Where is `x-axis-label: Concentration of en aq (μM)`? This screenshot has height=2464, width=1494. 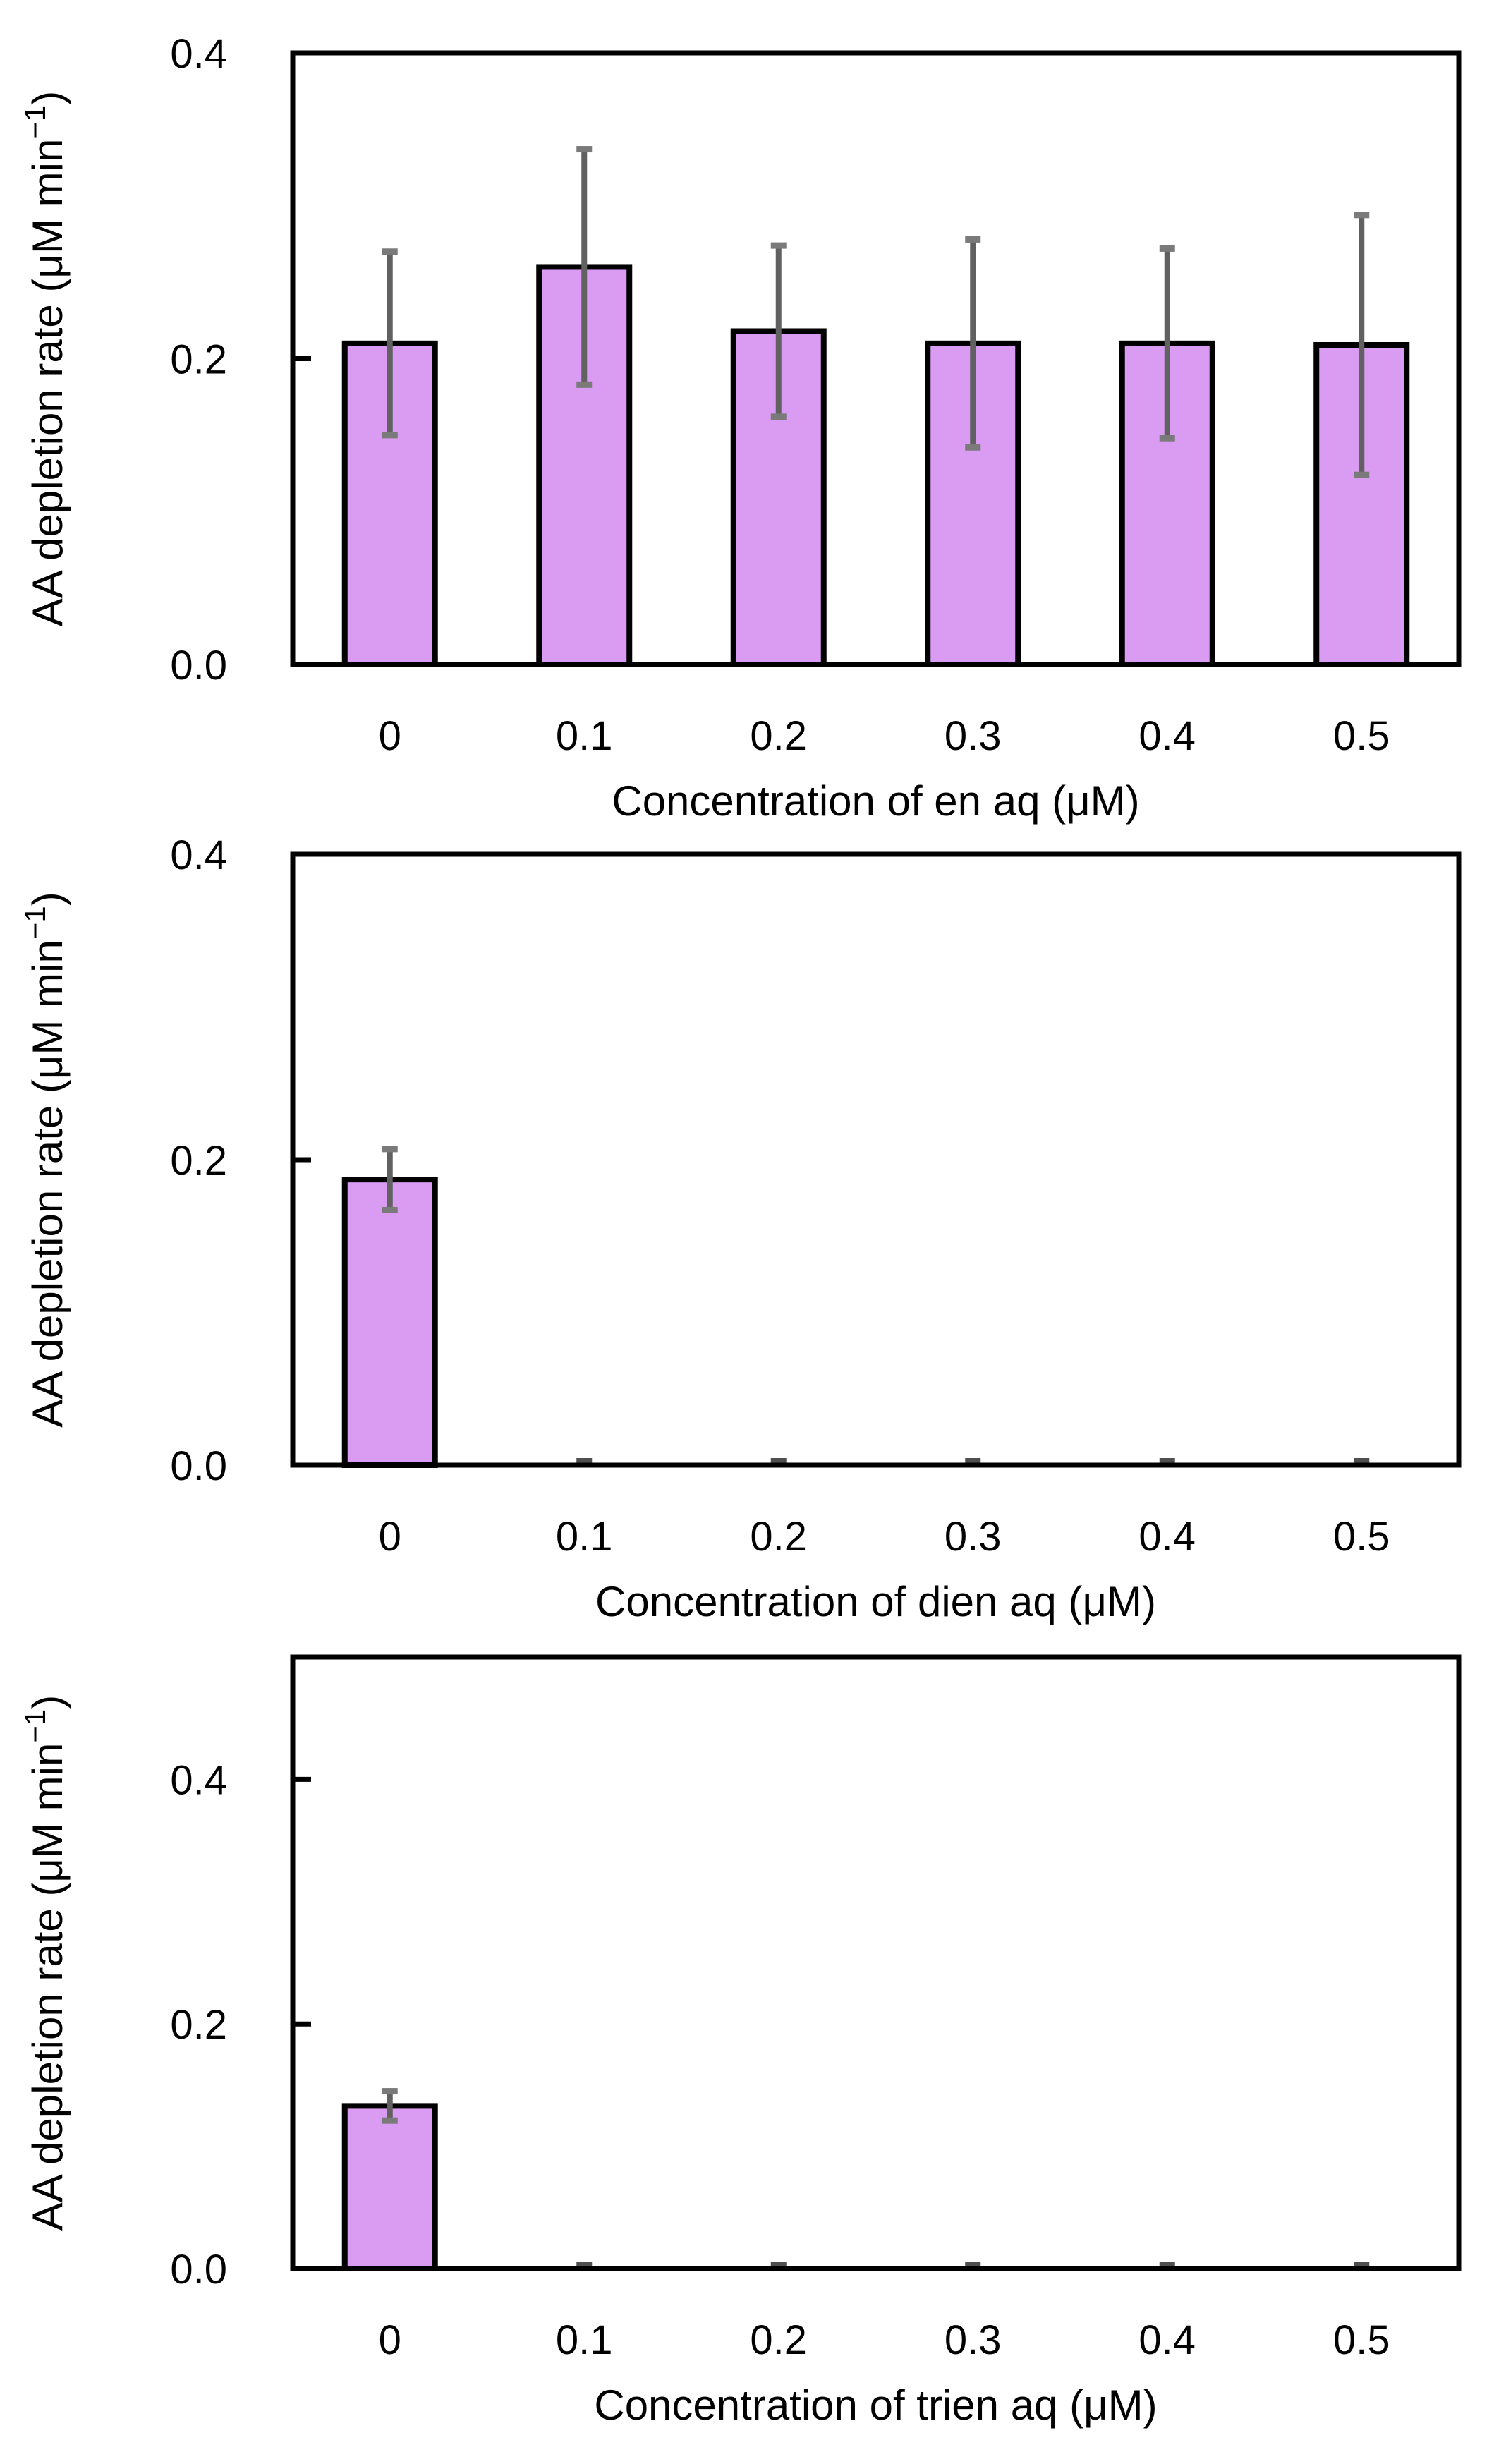 x-axis-label: Concentration of en aq (μM) is located at coordinates (876, 801).